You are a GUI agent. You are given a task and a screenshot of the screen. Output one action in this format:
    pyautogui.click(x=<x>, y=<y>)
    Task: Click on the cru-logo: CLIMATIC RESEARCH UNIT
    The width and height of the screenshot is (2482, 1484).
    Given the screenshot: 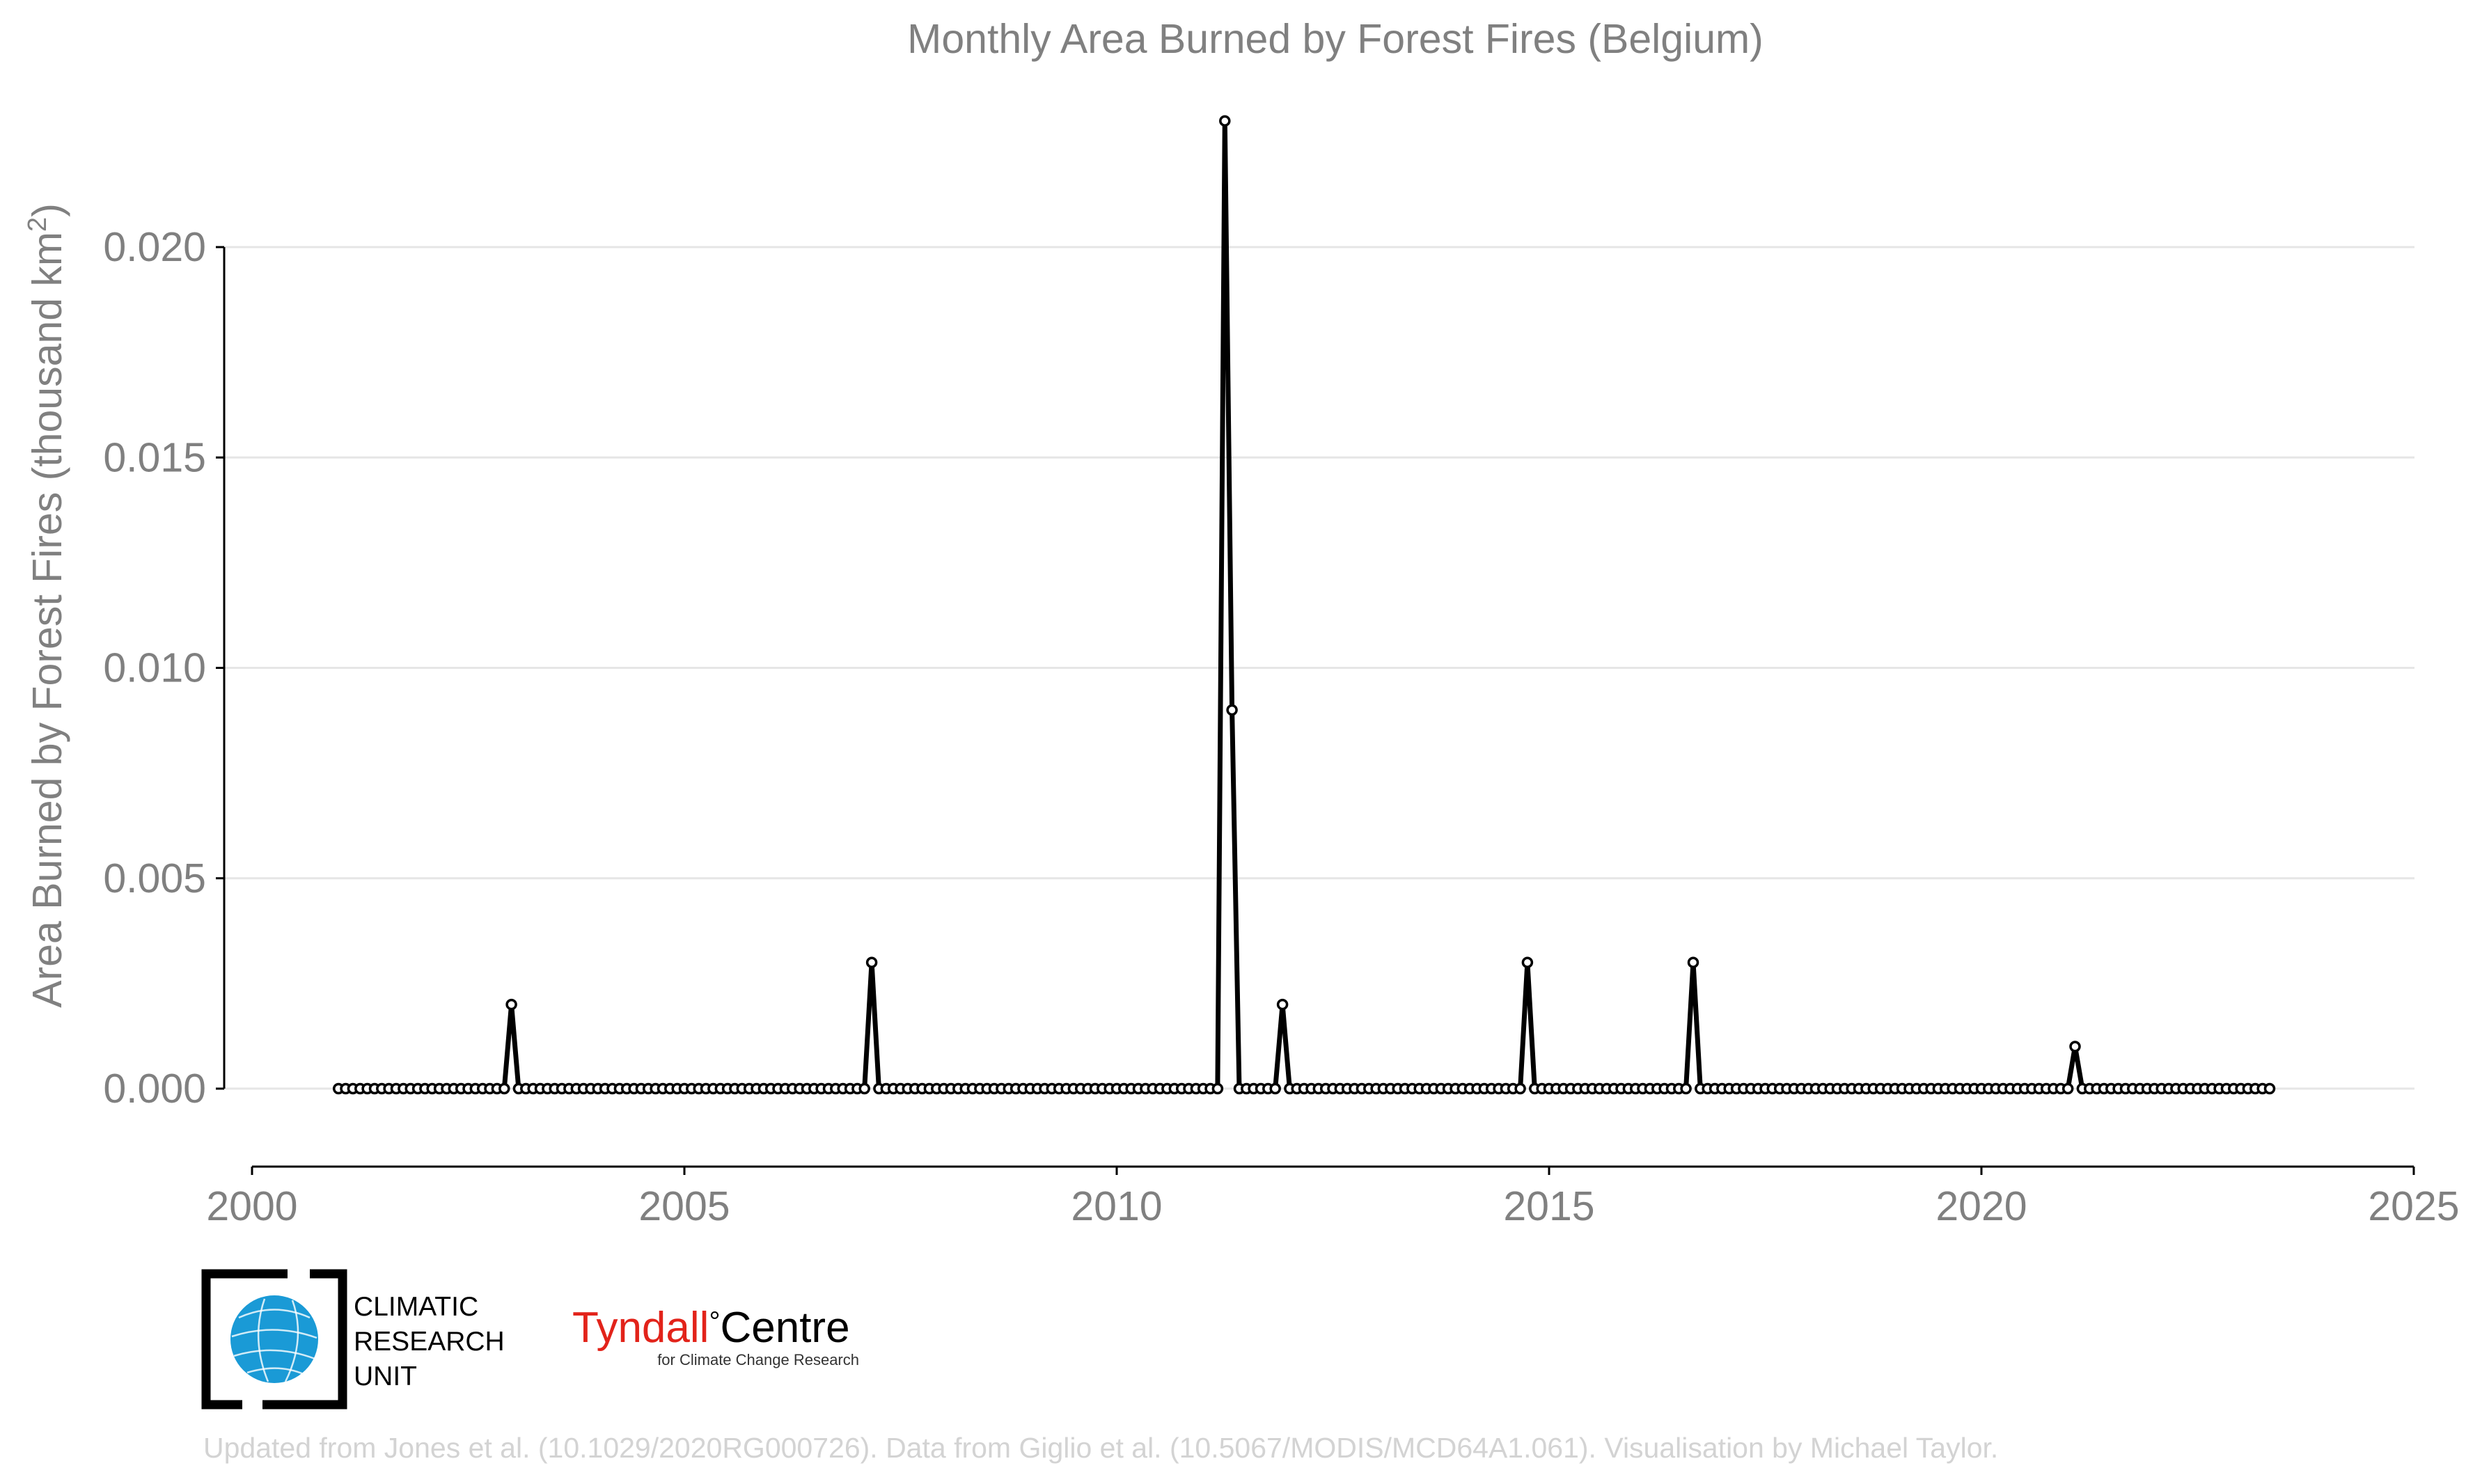 What is the action you would take?
    pyautogui.click(x=353, y=1339)
    